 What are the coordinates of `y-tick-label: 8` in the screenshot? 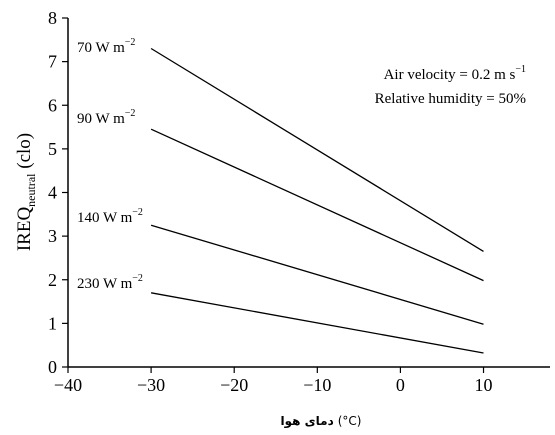 It's located at (52, 18).